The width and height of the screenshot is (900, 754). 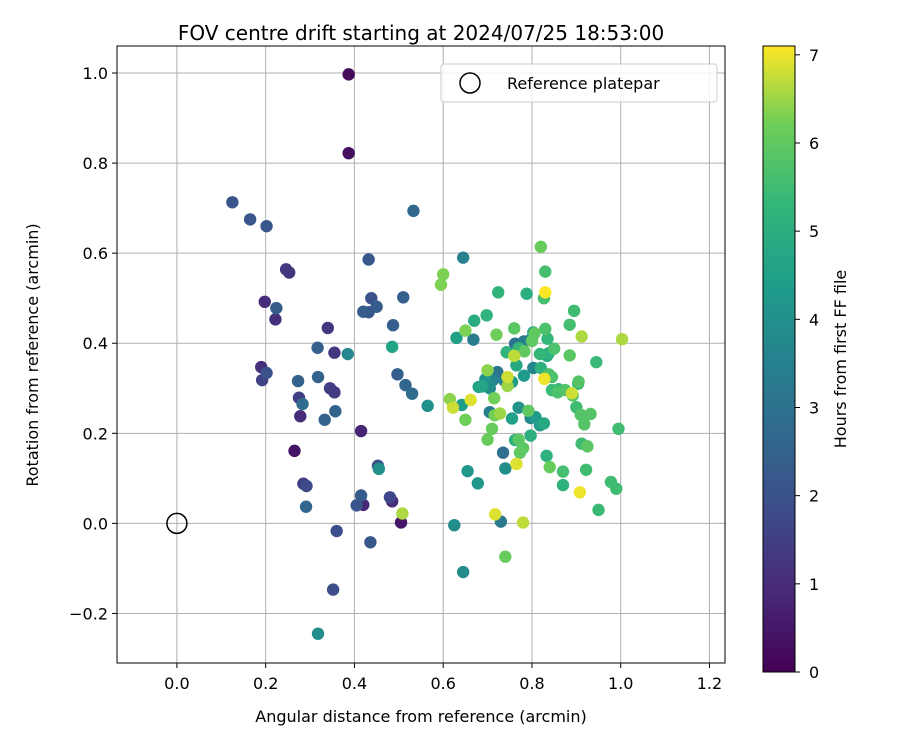 What do you see at coordinates (709, 683) in the screenshot?
I see `x-tick-label: 1.2` at bounding box center [709, 683].